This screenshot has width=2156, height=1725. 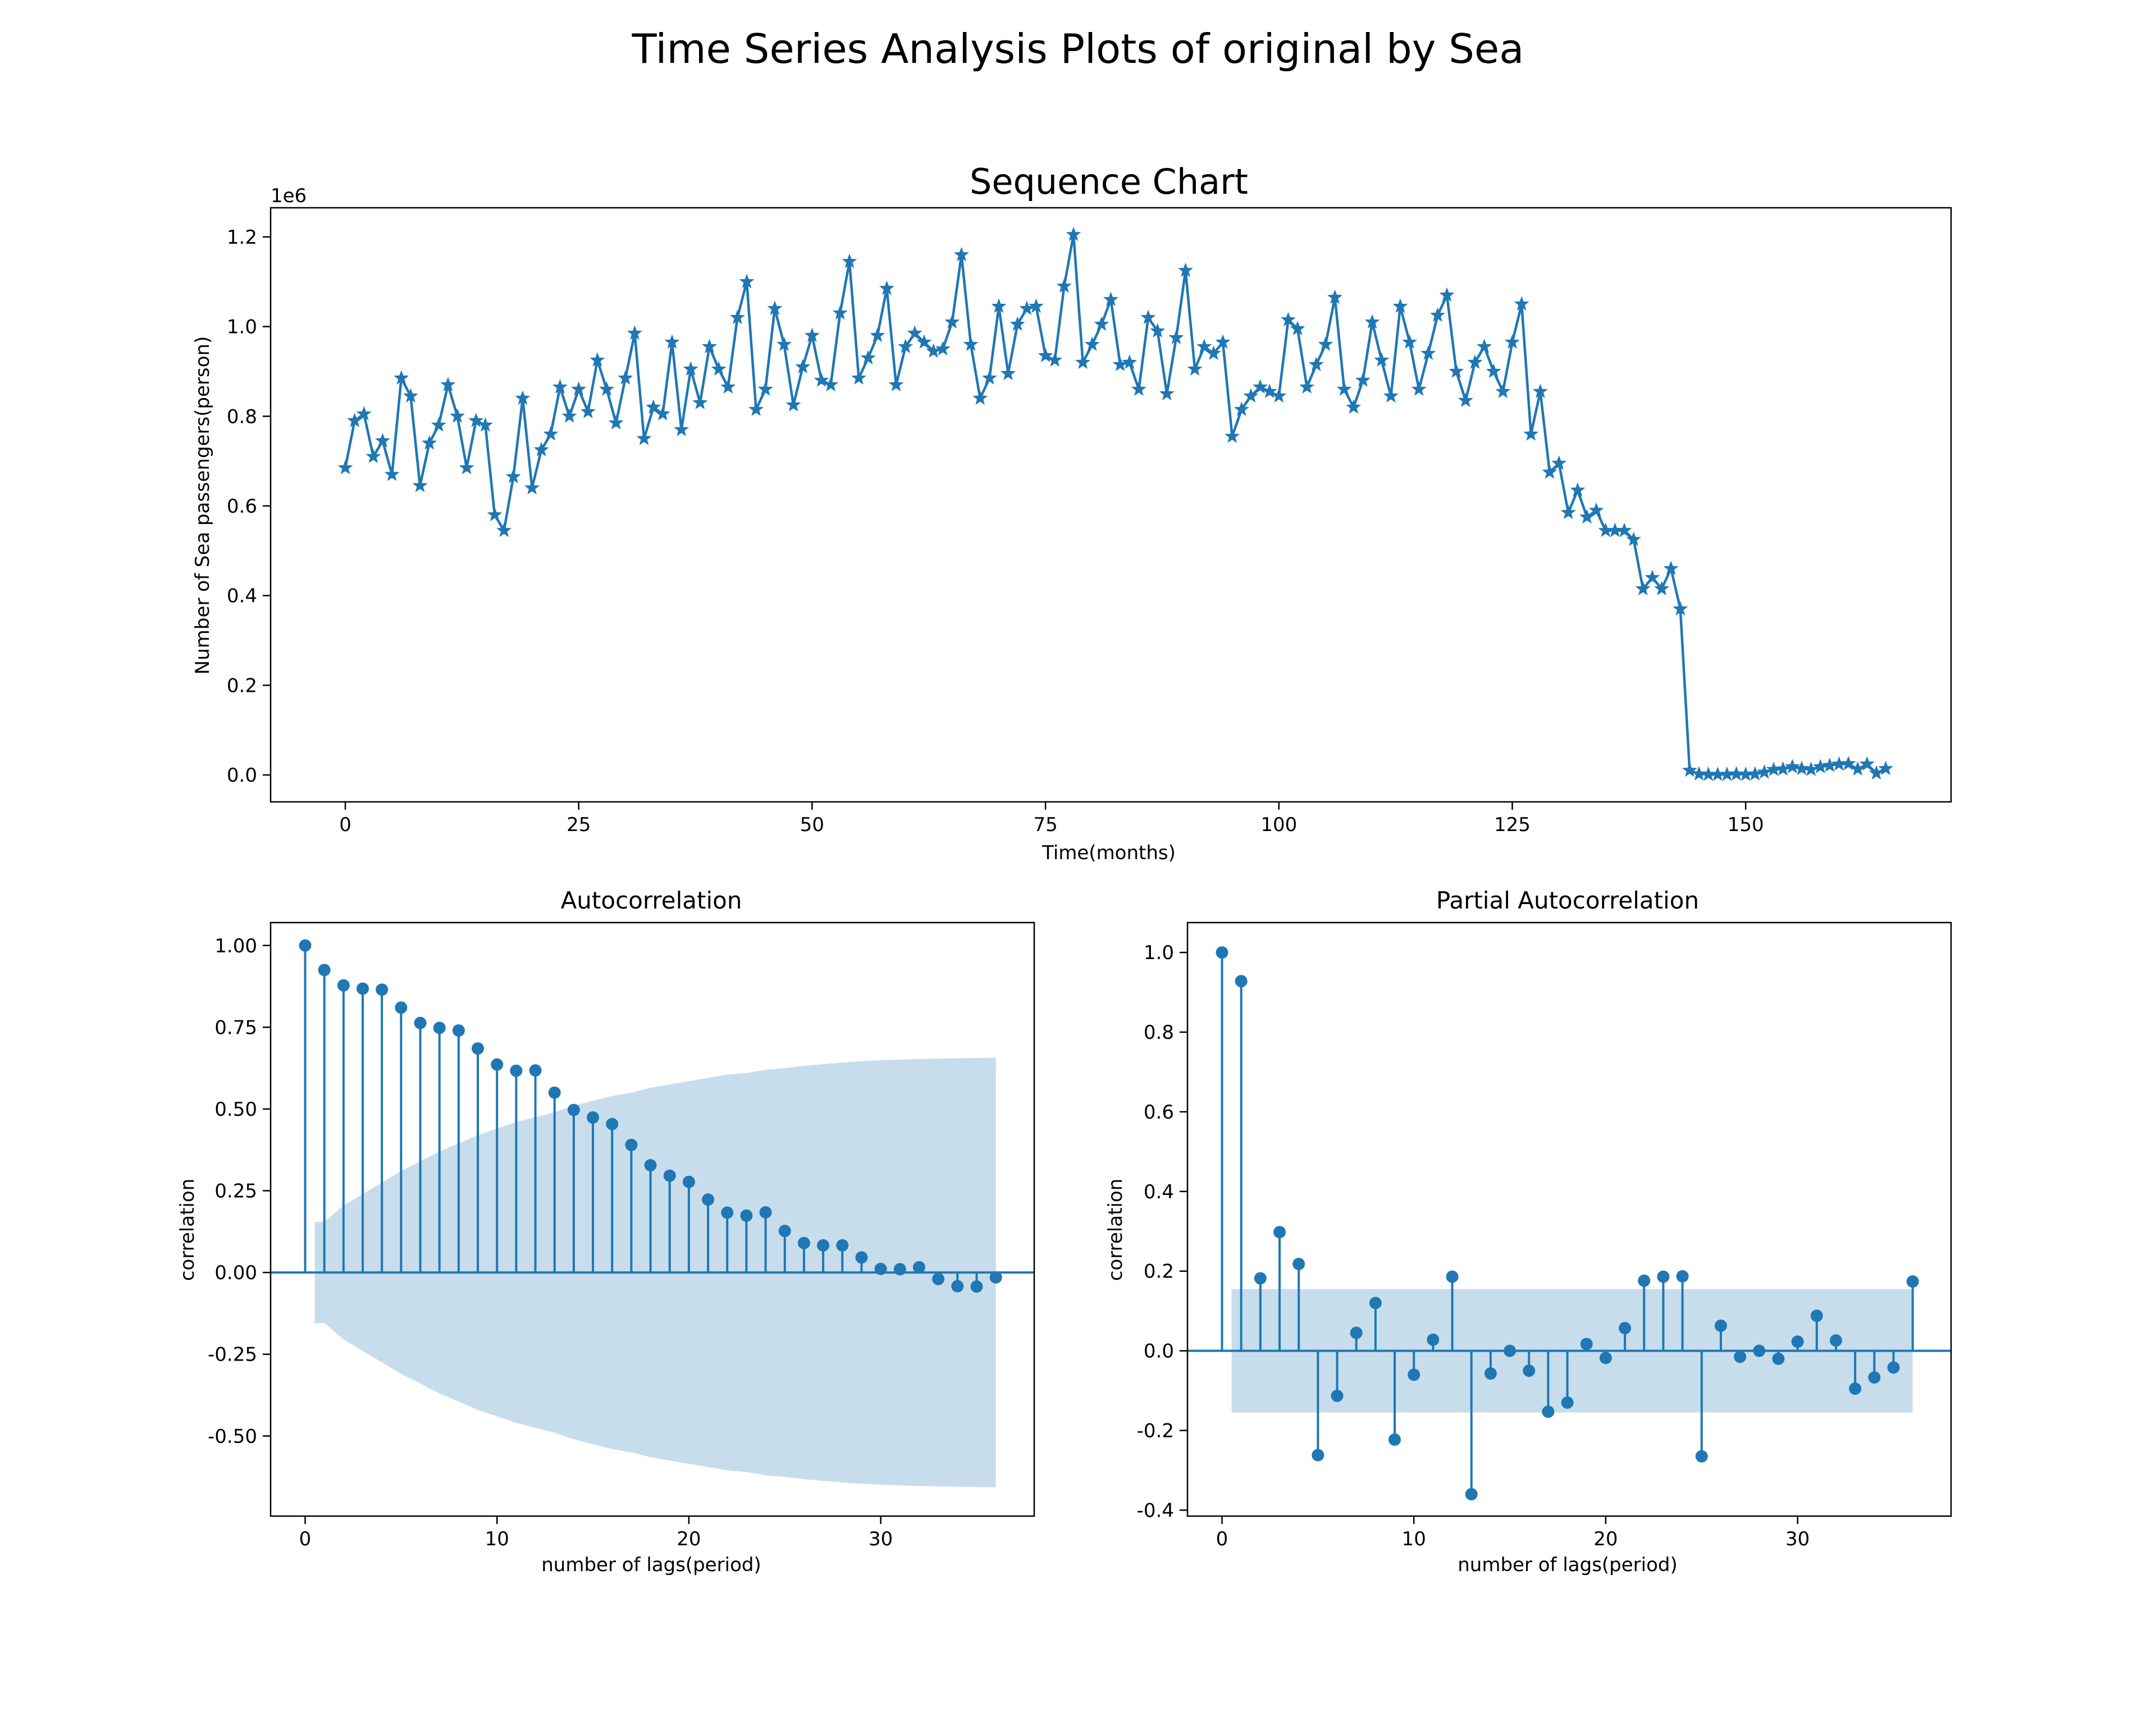 What do you see at coordinates (1109, 853) in the screenshot?
I see `sequence-chart-xlabel: Time(months)` at bounding box center [1109, 853].